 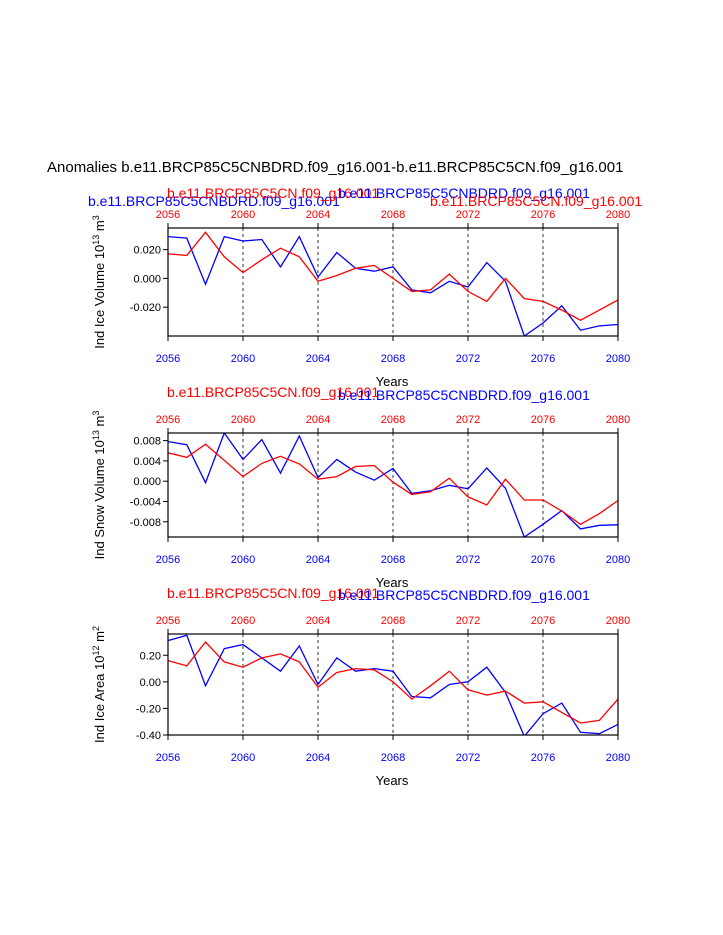 I want to click on y-tick-label: 0.20, so click(x=150, y=656).